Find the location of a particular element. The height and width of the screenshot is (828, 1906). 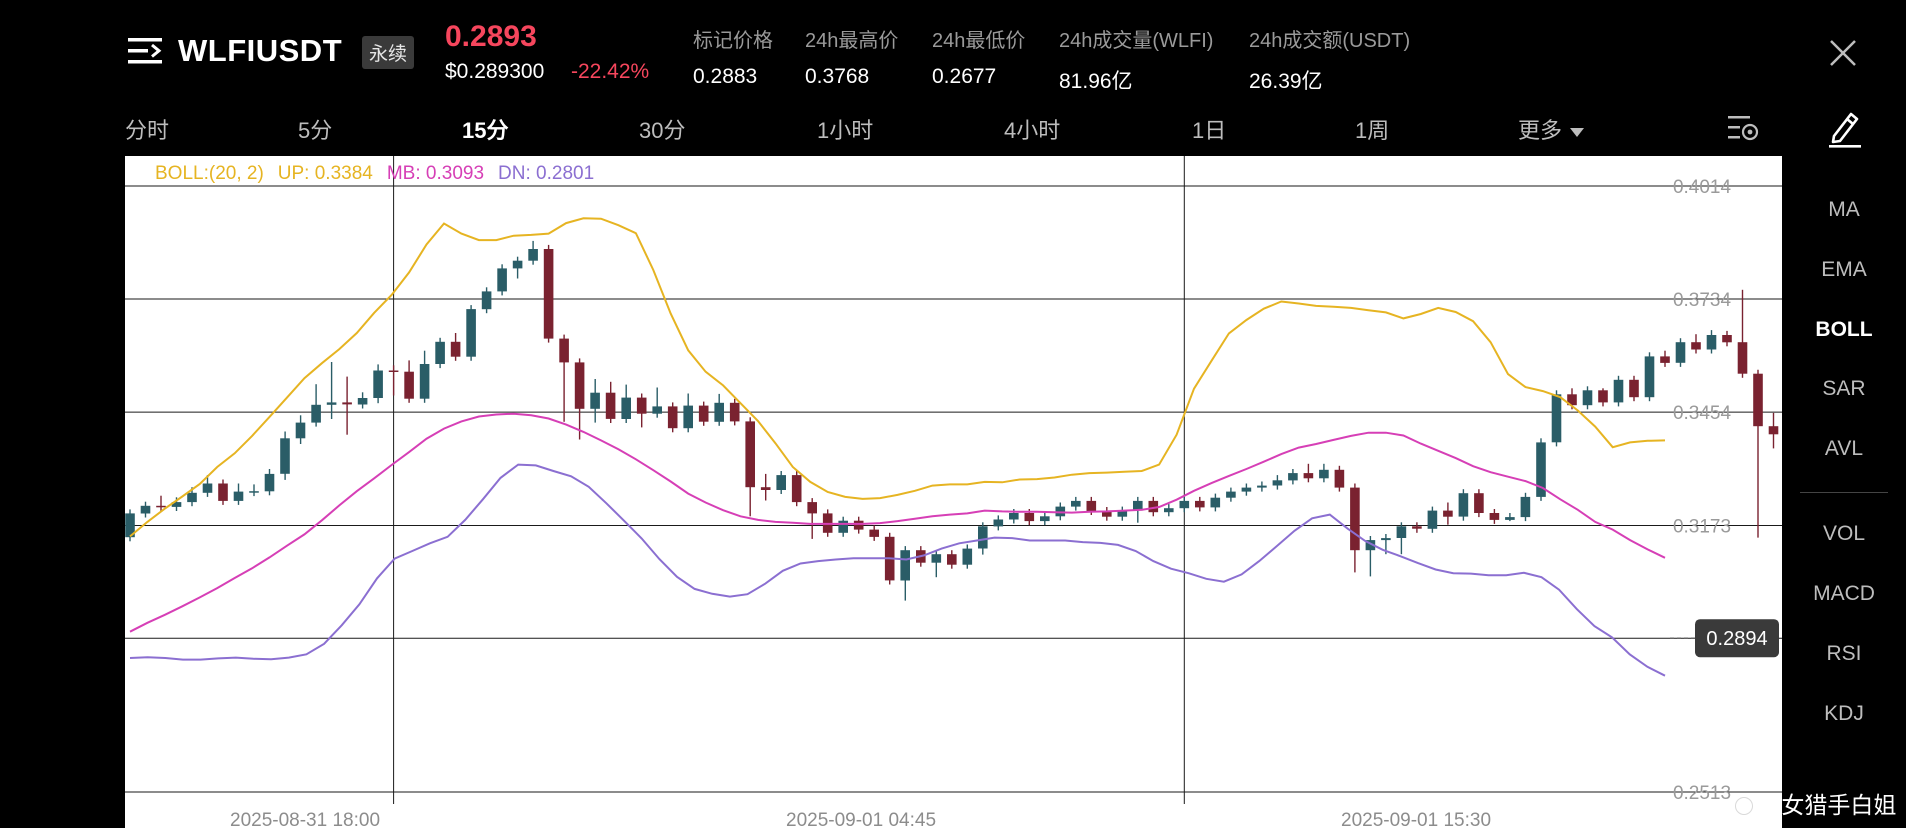

indicator-vol: VOL is located at coordinates (1844, 533).